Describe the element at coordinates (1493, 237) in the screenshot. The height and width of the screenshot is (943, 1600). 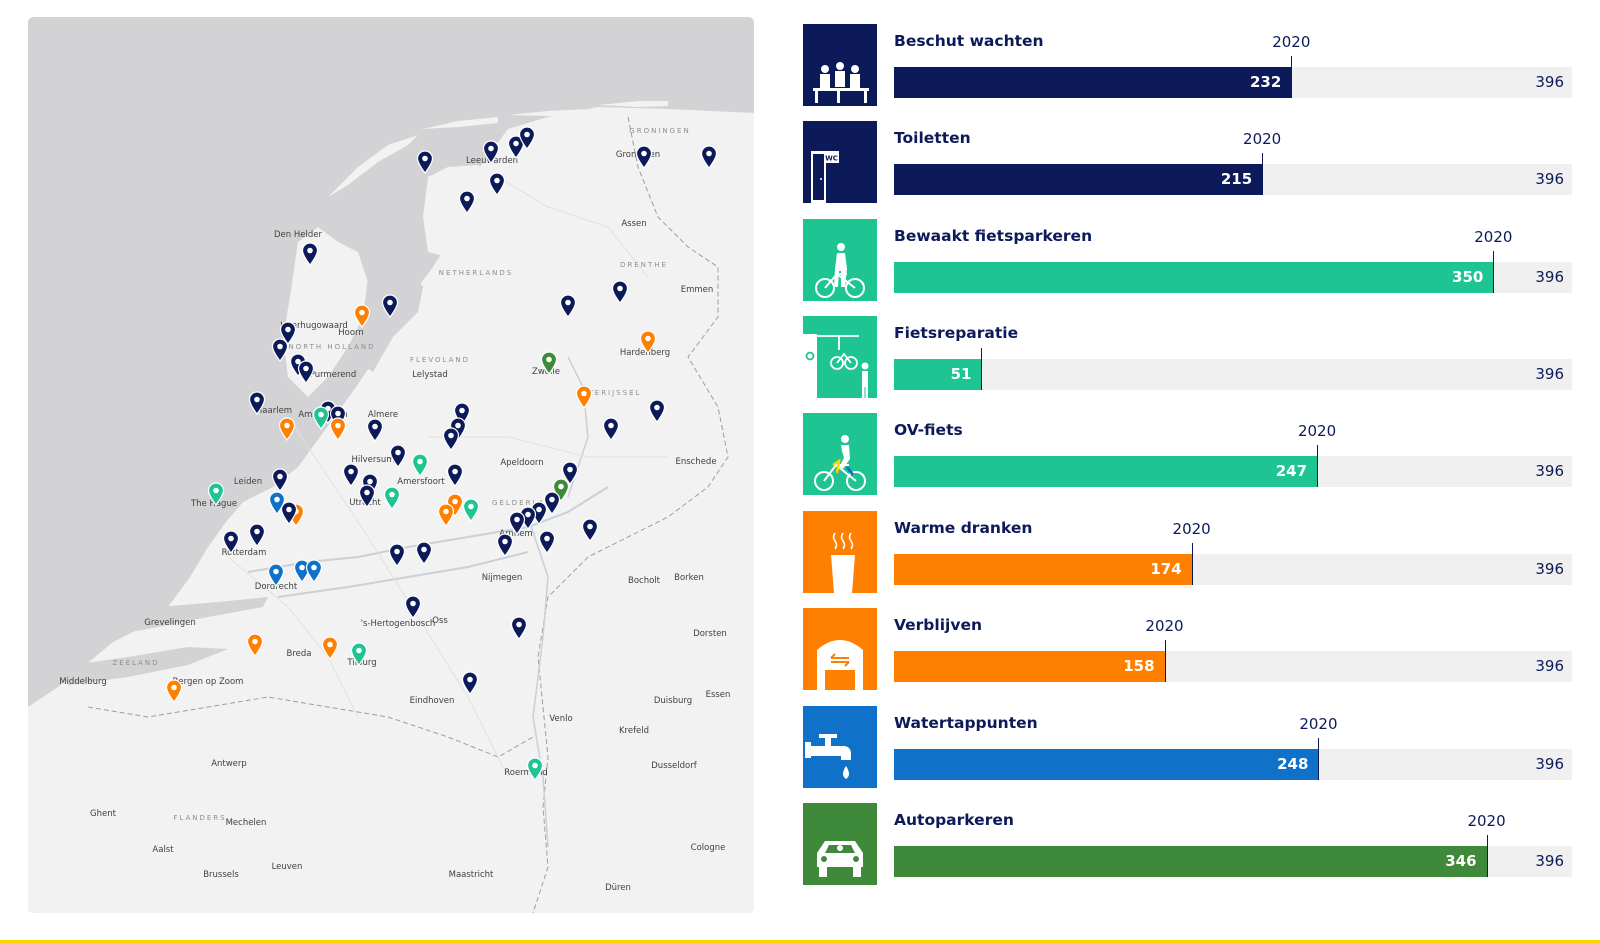
I see `year-label: 2020` at that location.